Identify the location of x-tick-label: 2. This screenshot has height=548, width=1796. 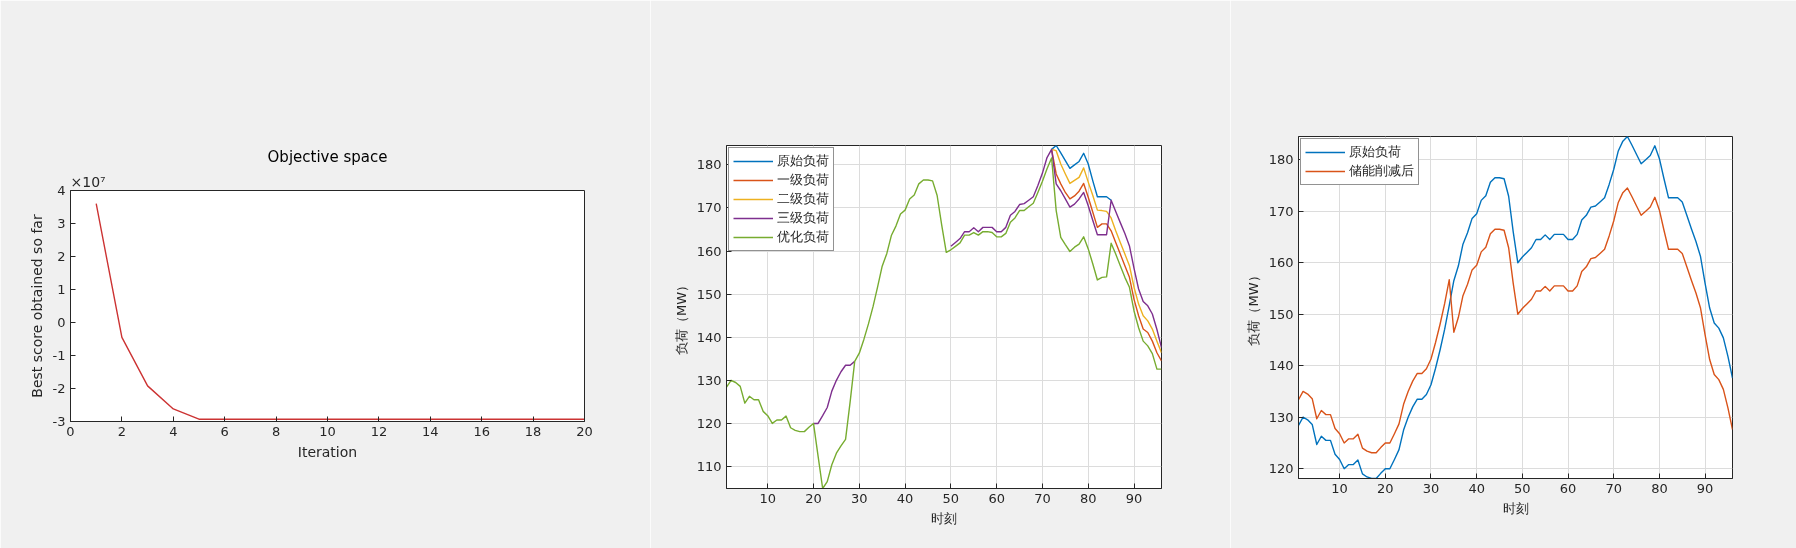
(122, 431).